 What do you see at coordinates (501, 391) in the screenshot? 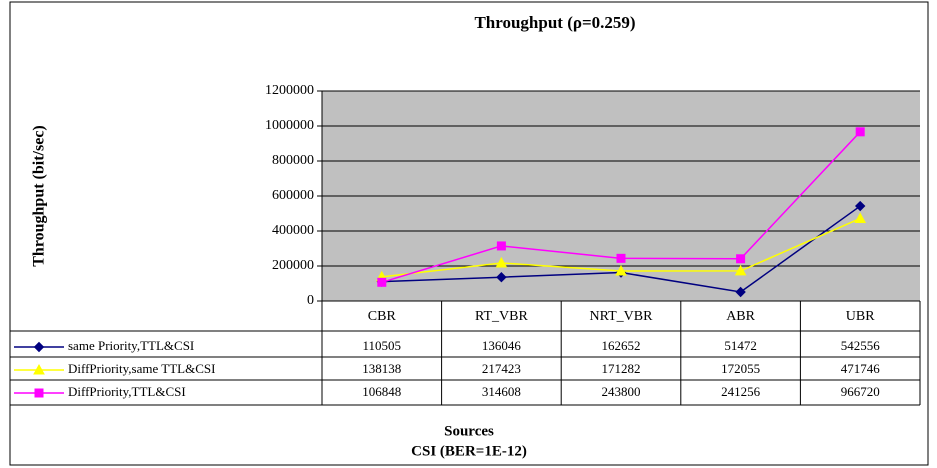
I see `table-value: 314608` at bounding box center [501, 391].